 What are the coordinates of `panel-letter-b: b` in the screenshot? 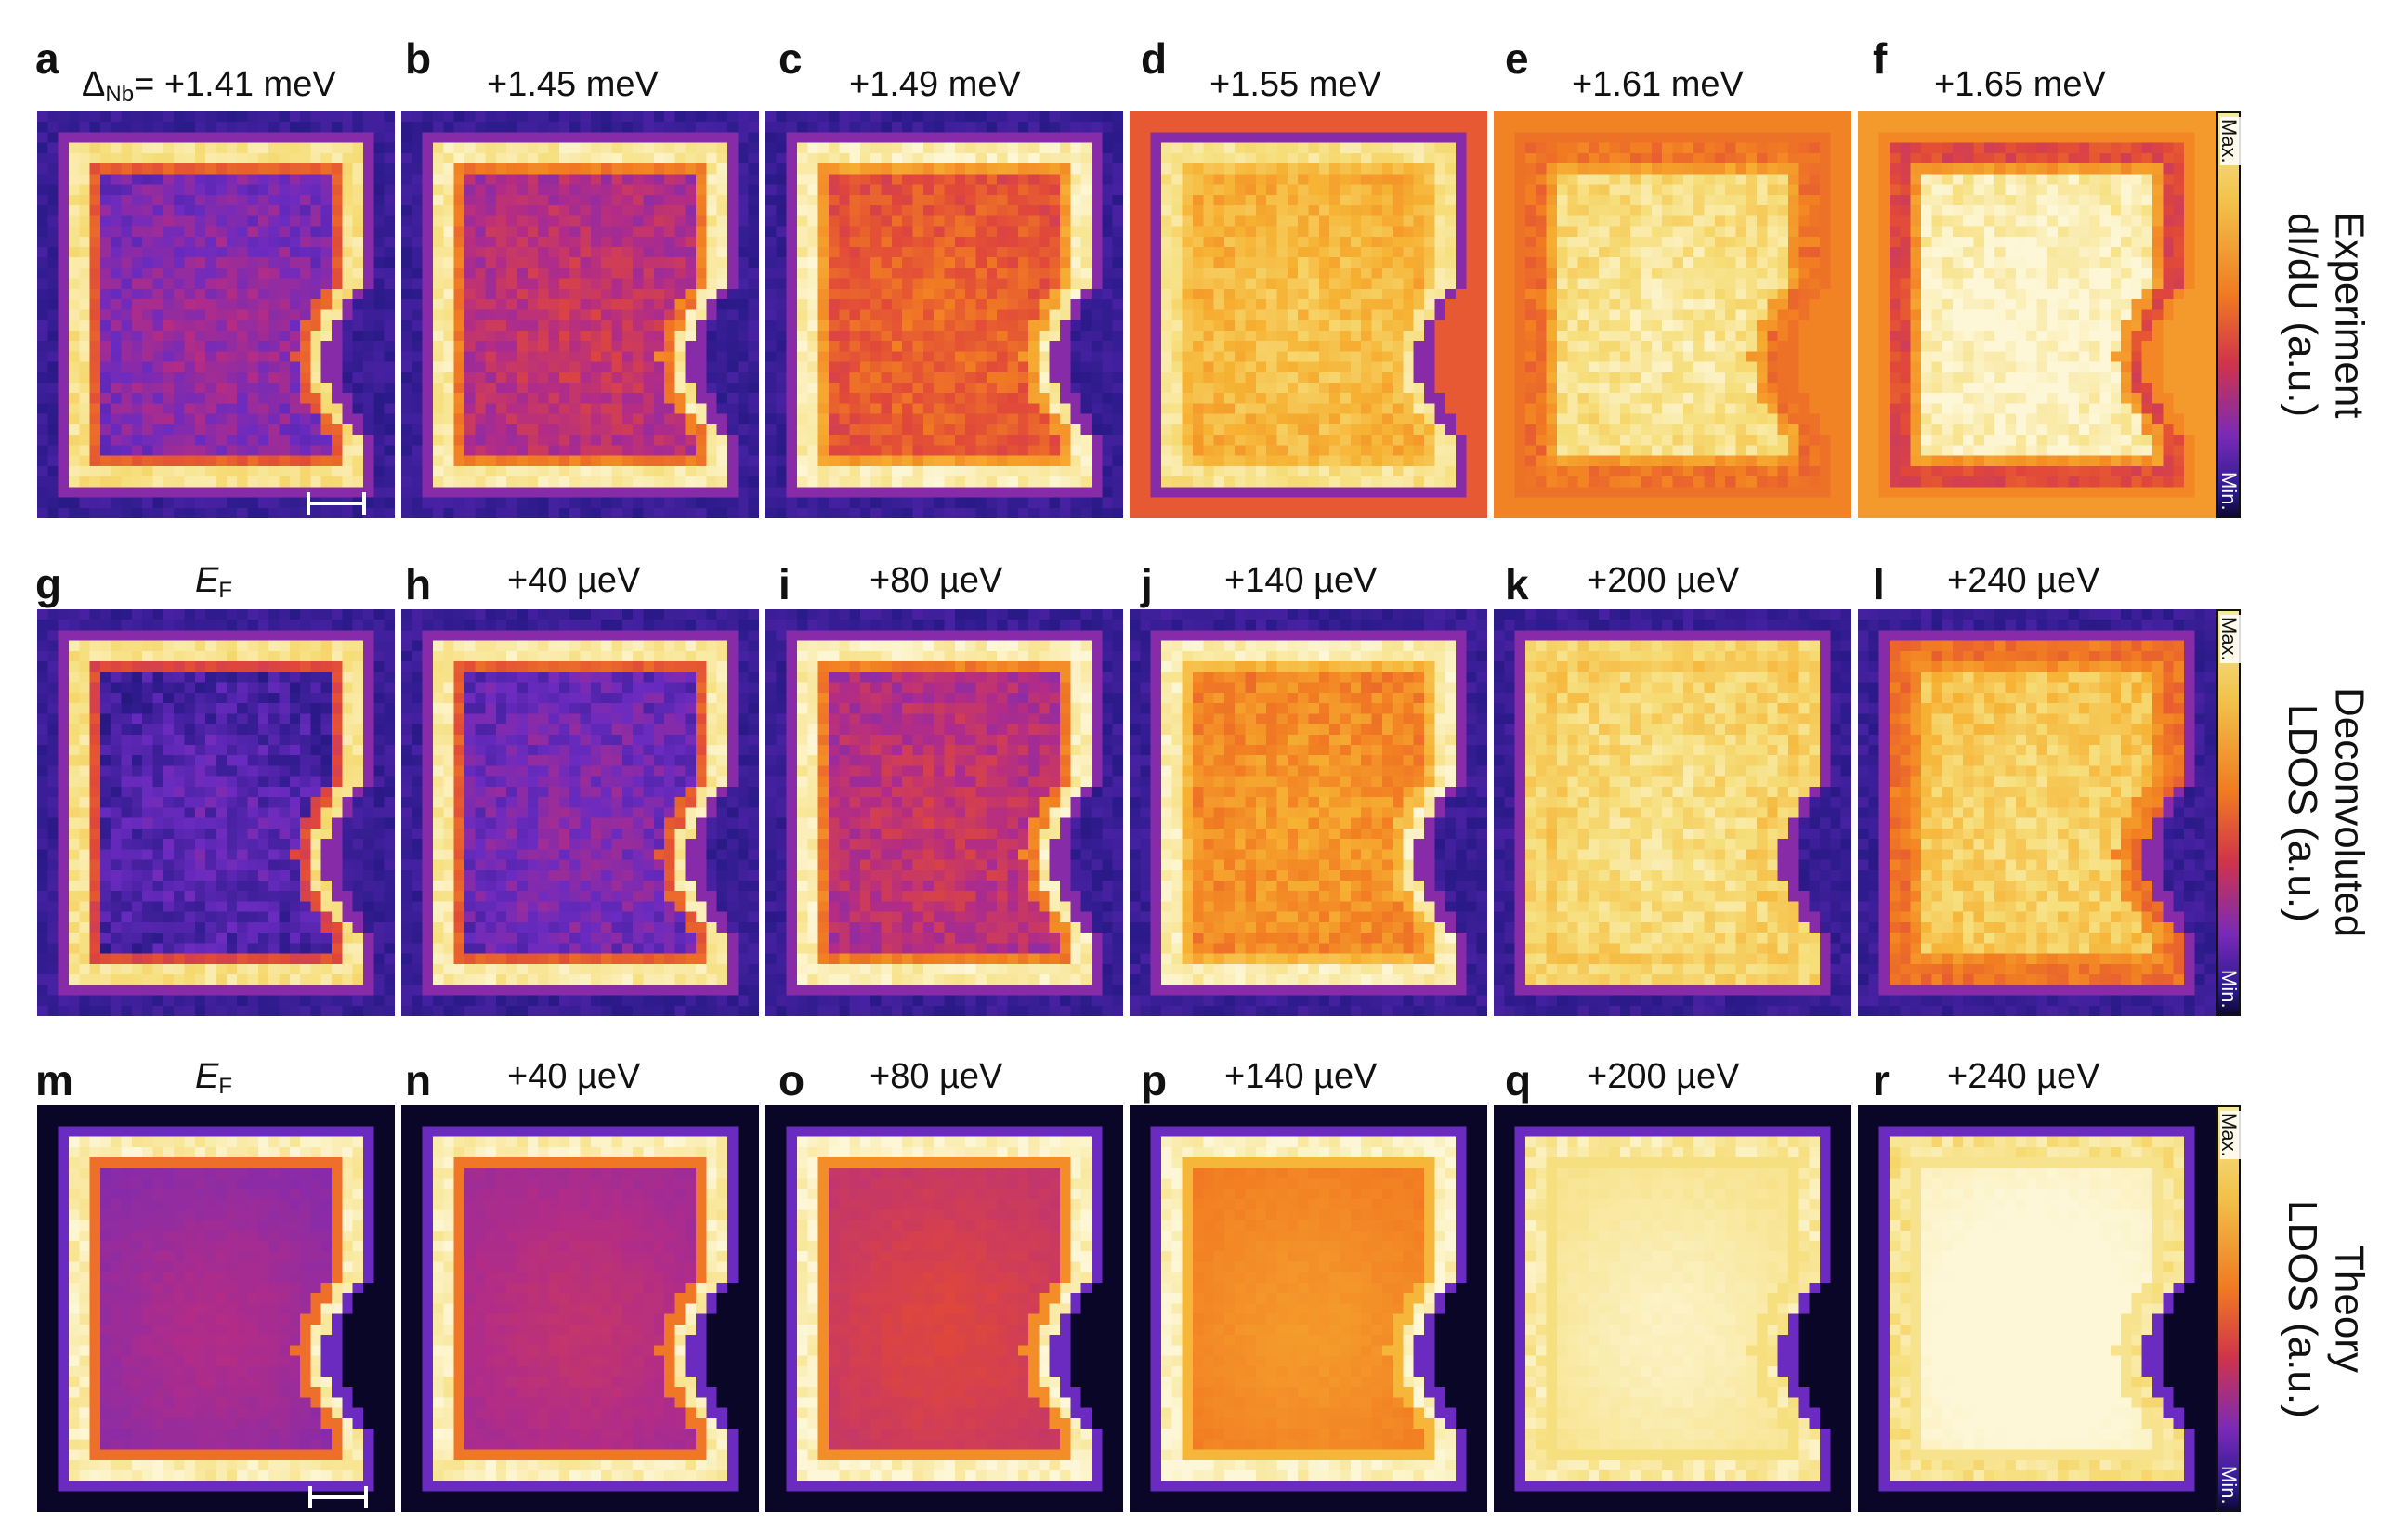 It's located at (418, 58).